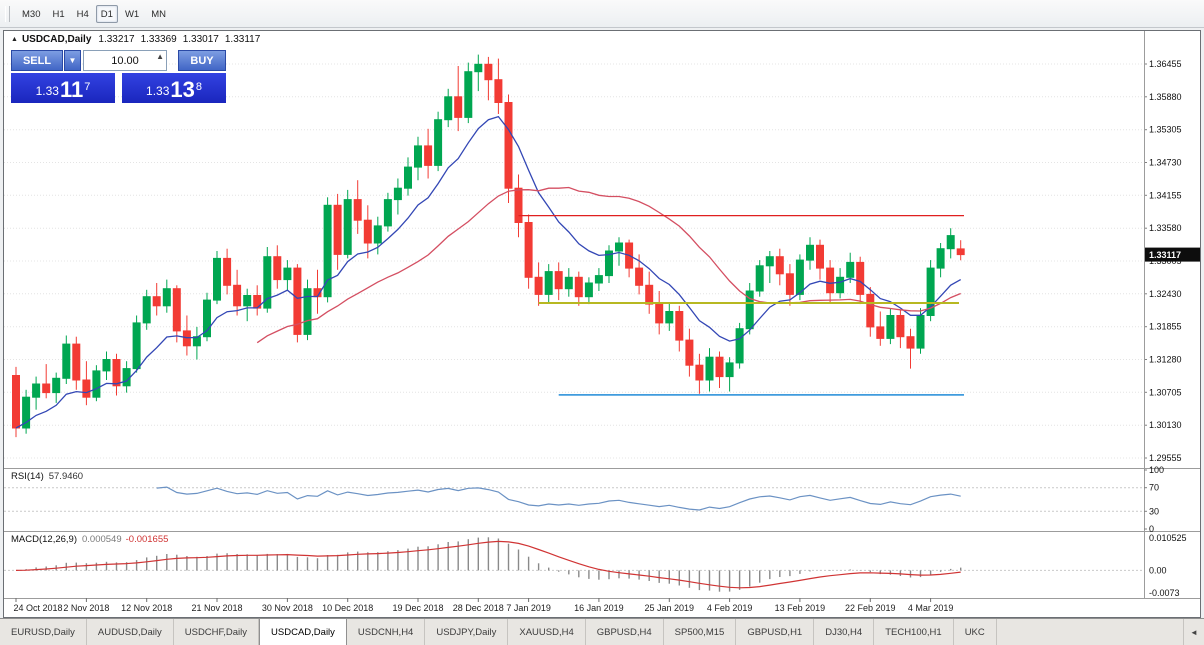 The width and height of the screenshot is (1204, 645). I want to click on timeframe-button-w1: W1, so click(132, 14).